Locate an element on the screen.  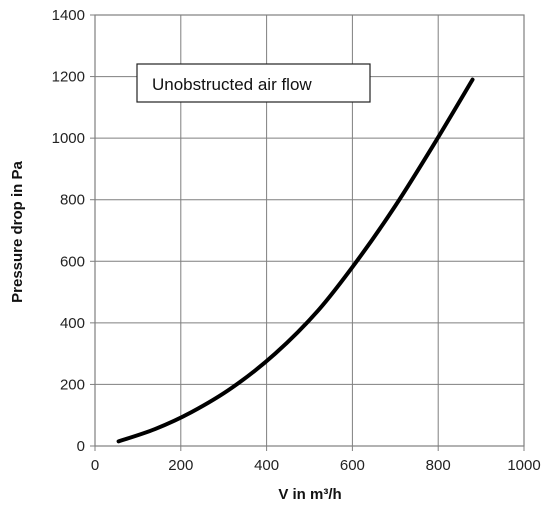
y-tick-label: 200 is located at coordinates (72, 384).